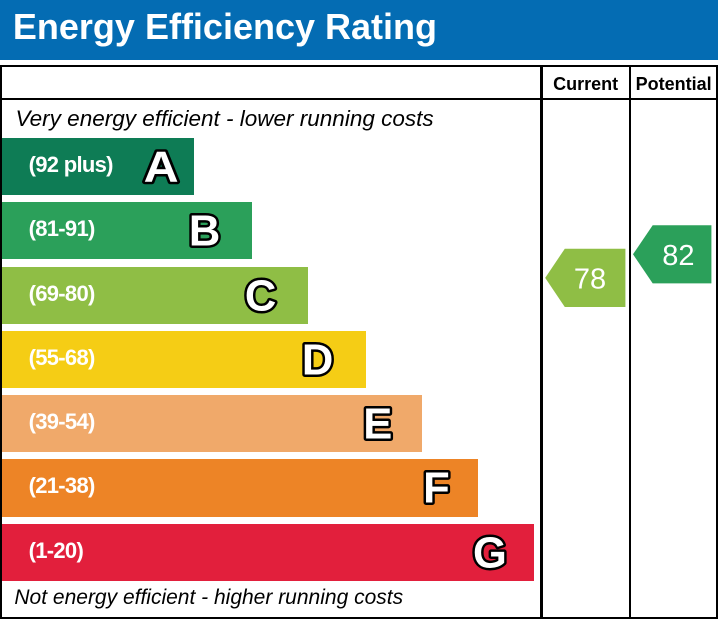  Describe the element at coordinates (678, 256) in the screenshot. I see `svg-text: 82` at that location.